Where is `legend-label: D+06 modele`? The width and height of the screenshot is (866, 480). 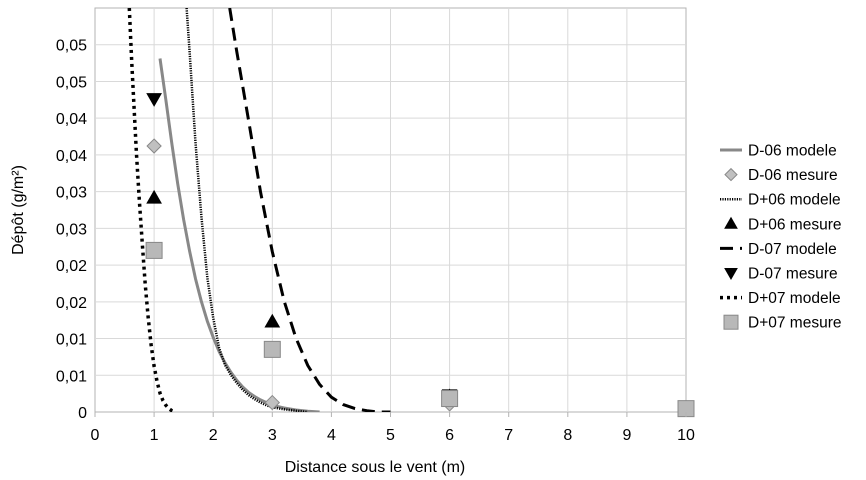 legend-label: D+06 modele is located at coordinates (794, 200).